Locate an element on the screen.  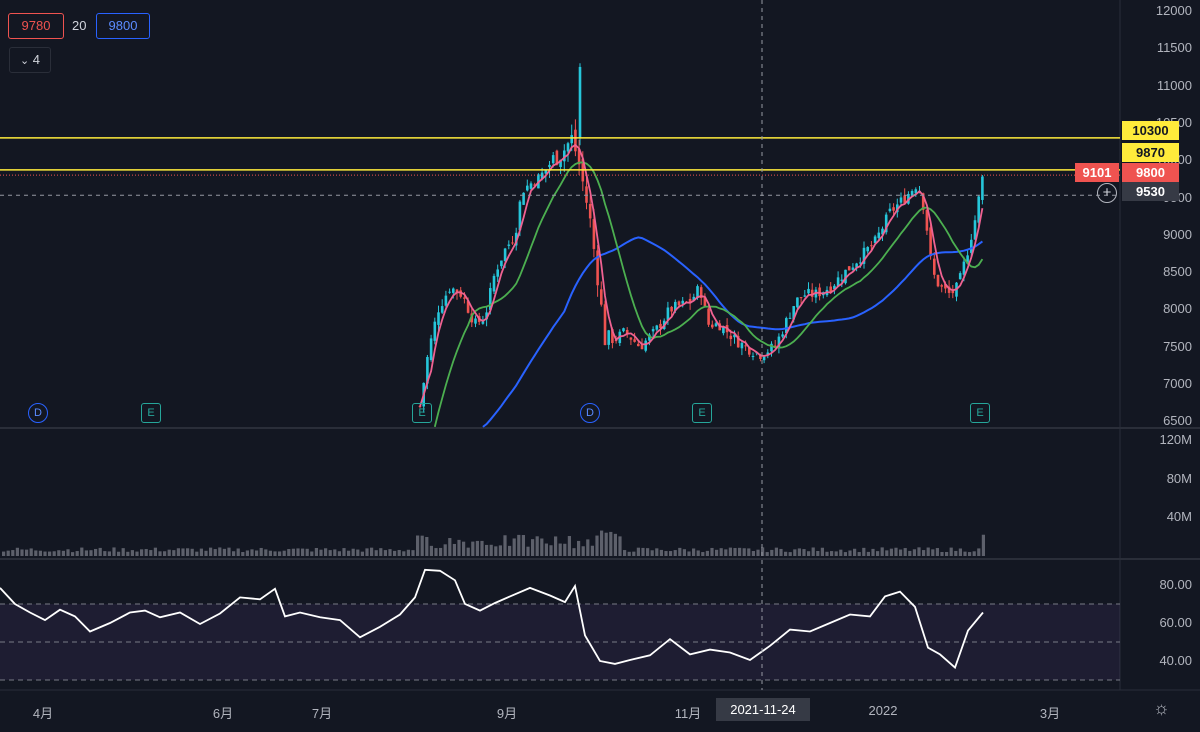
price-tick: 11000 is located at coordinates (1174, 85).